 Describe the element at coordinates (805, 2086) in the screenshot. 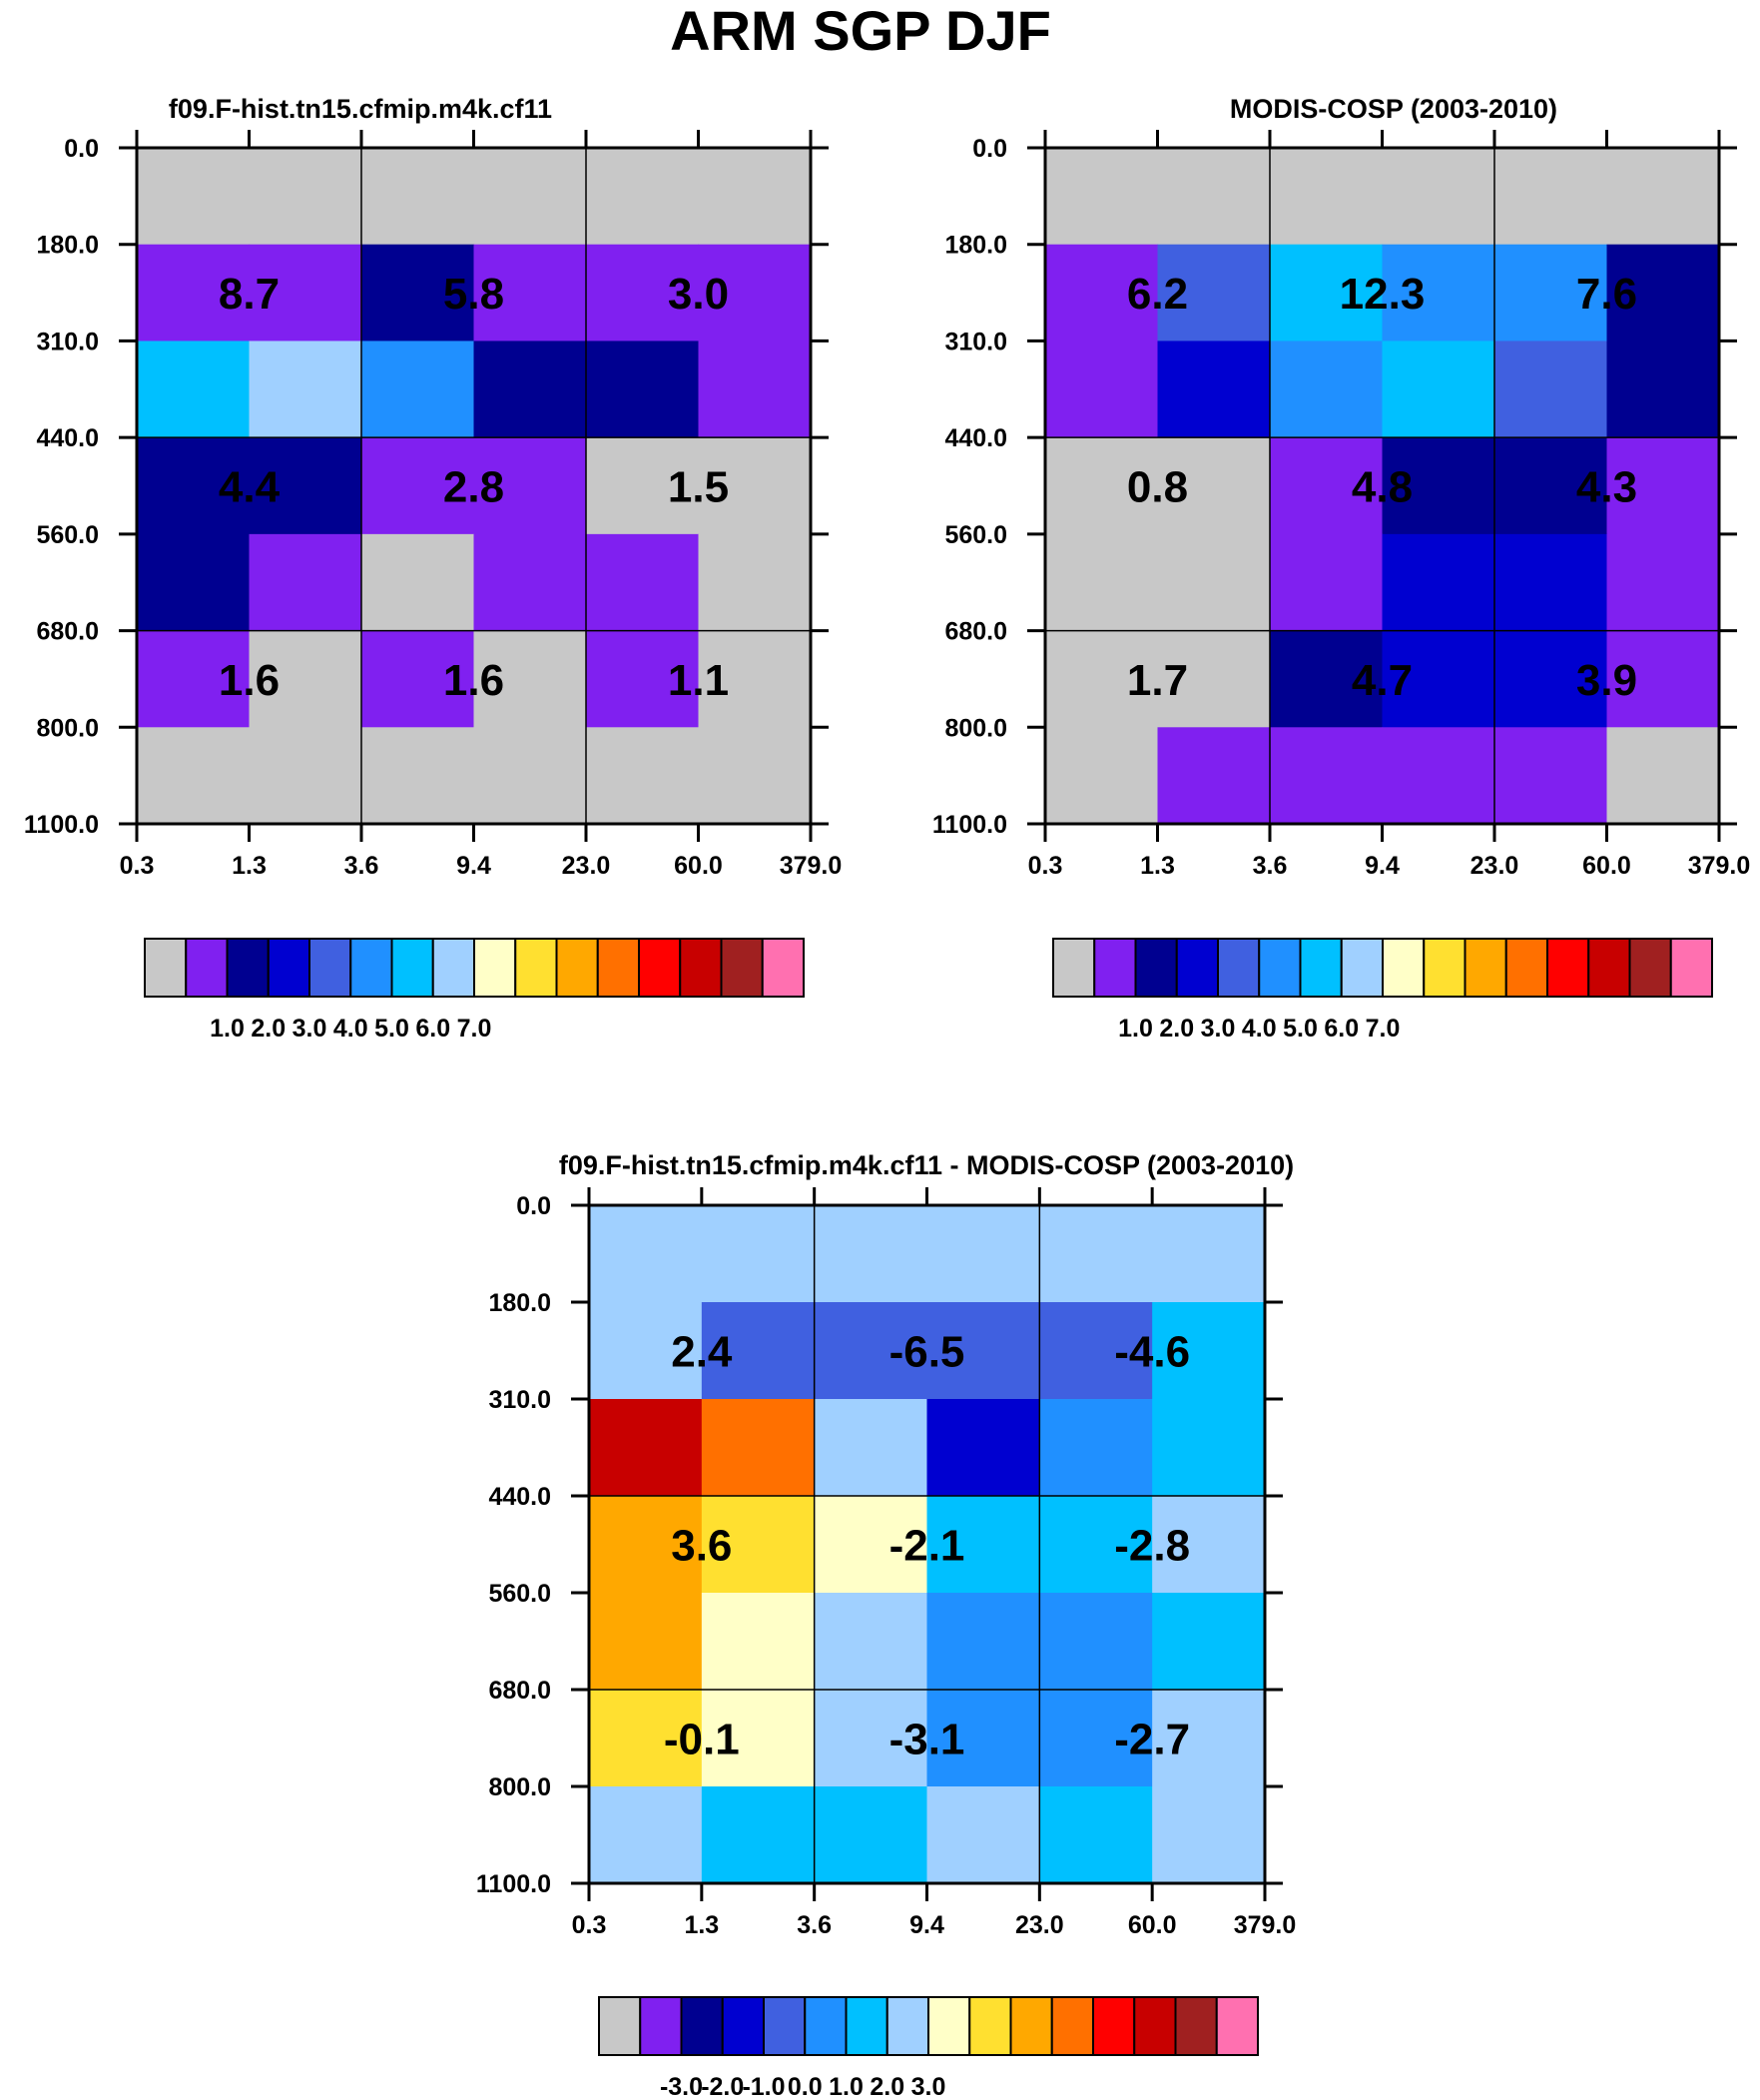

I see `colorbar-label: 0.0` at that location.